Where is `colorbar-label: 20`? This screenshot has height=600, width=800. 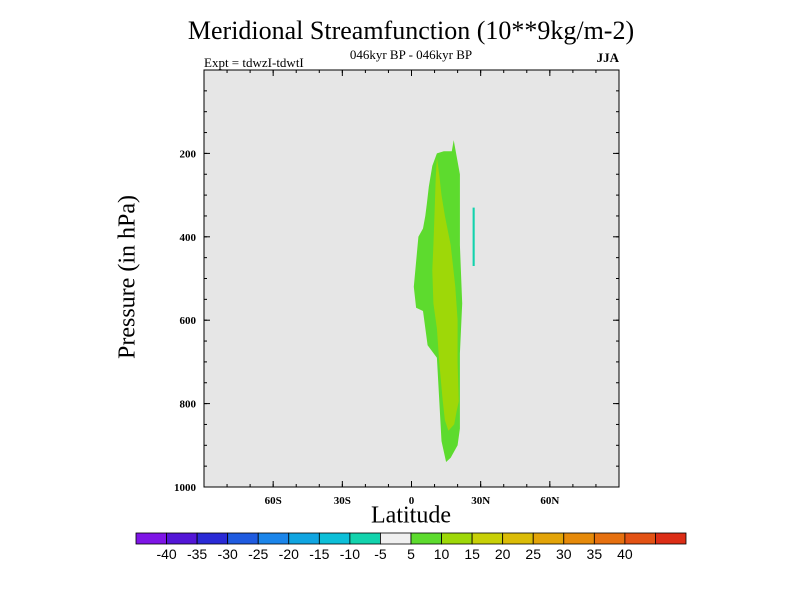
colorbar-label: 20 is located at coordinates (503, 554).